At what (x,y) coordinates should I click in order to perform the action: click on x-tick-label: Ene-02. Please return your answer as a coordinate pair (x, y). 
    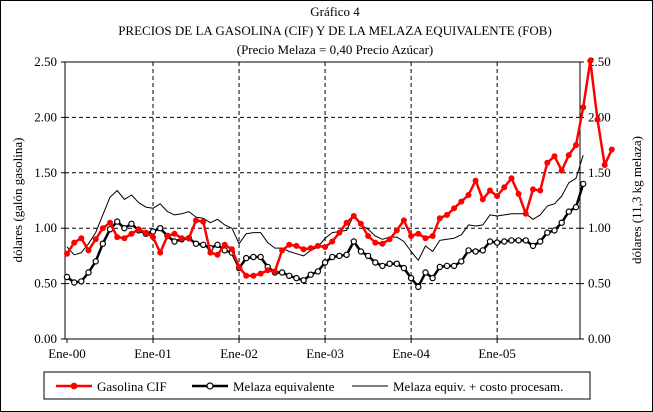
    Looking at the image, I should click on (239, 353).